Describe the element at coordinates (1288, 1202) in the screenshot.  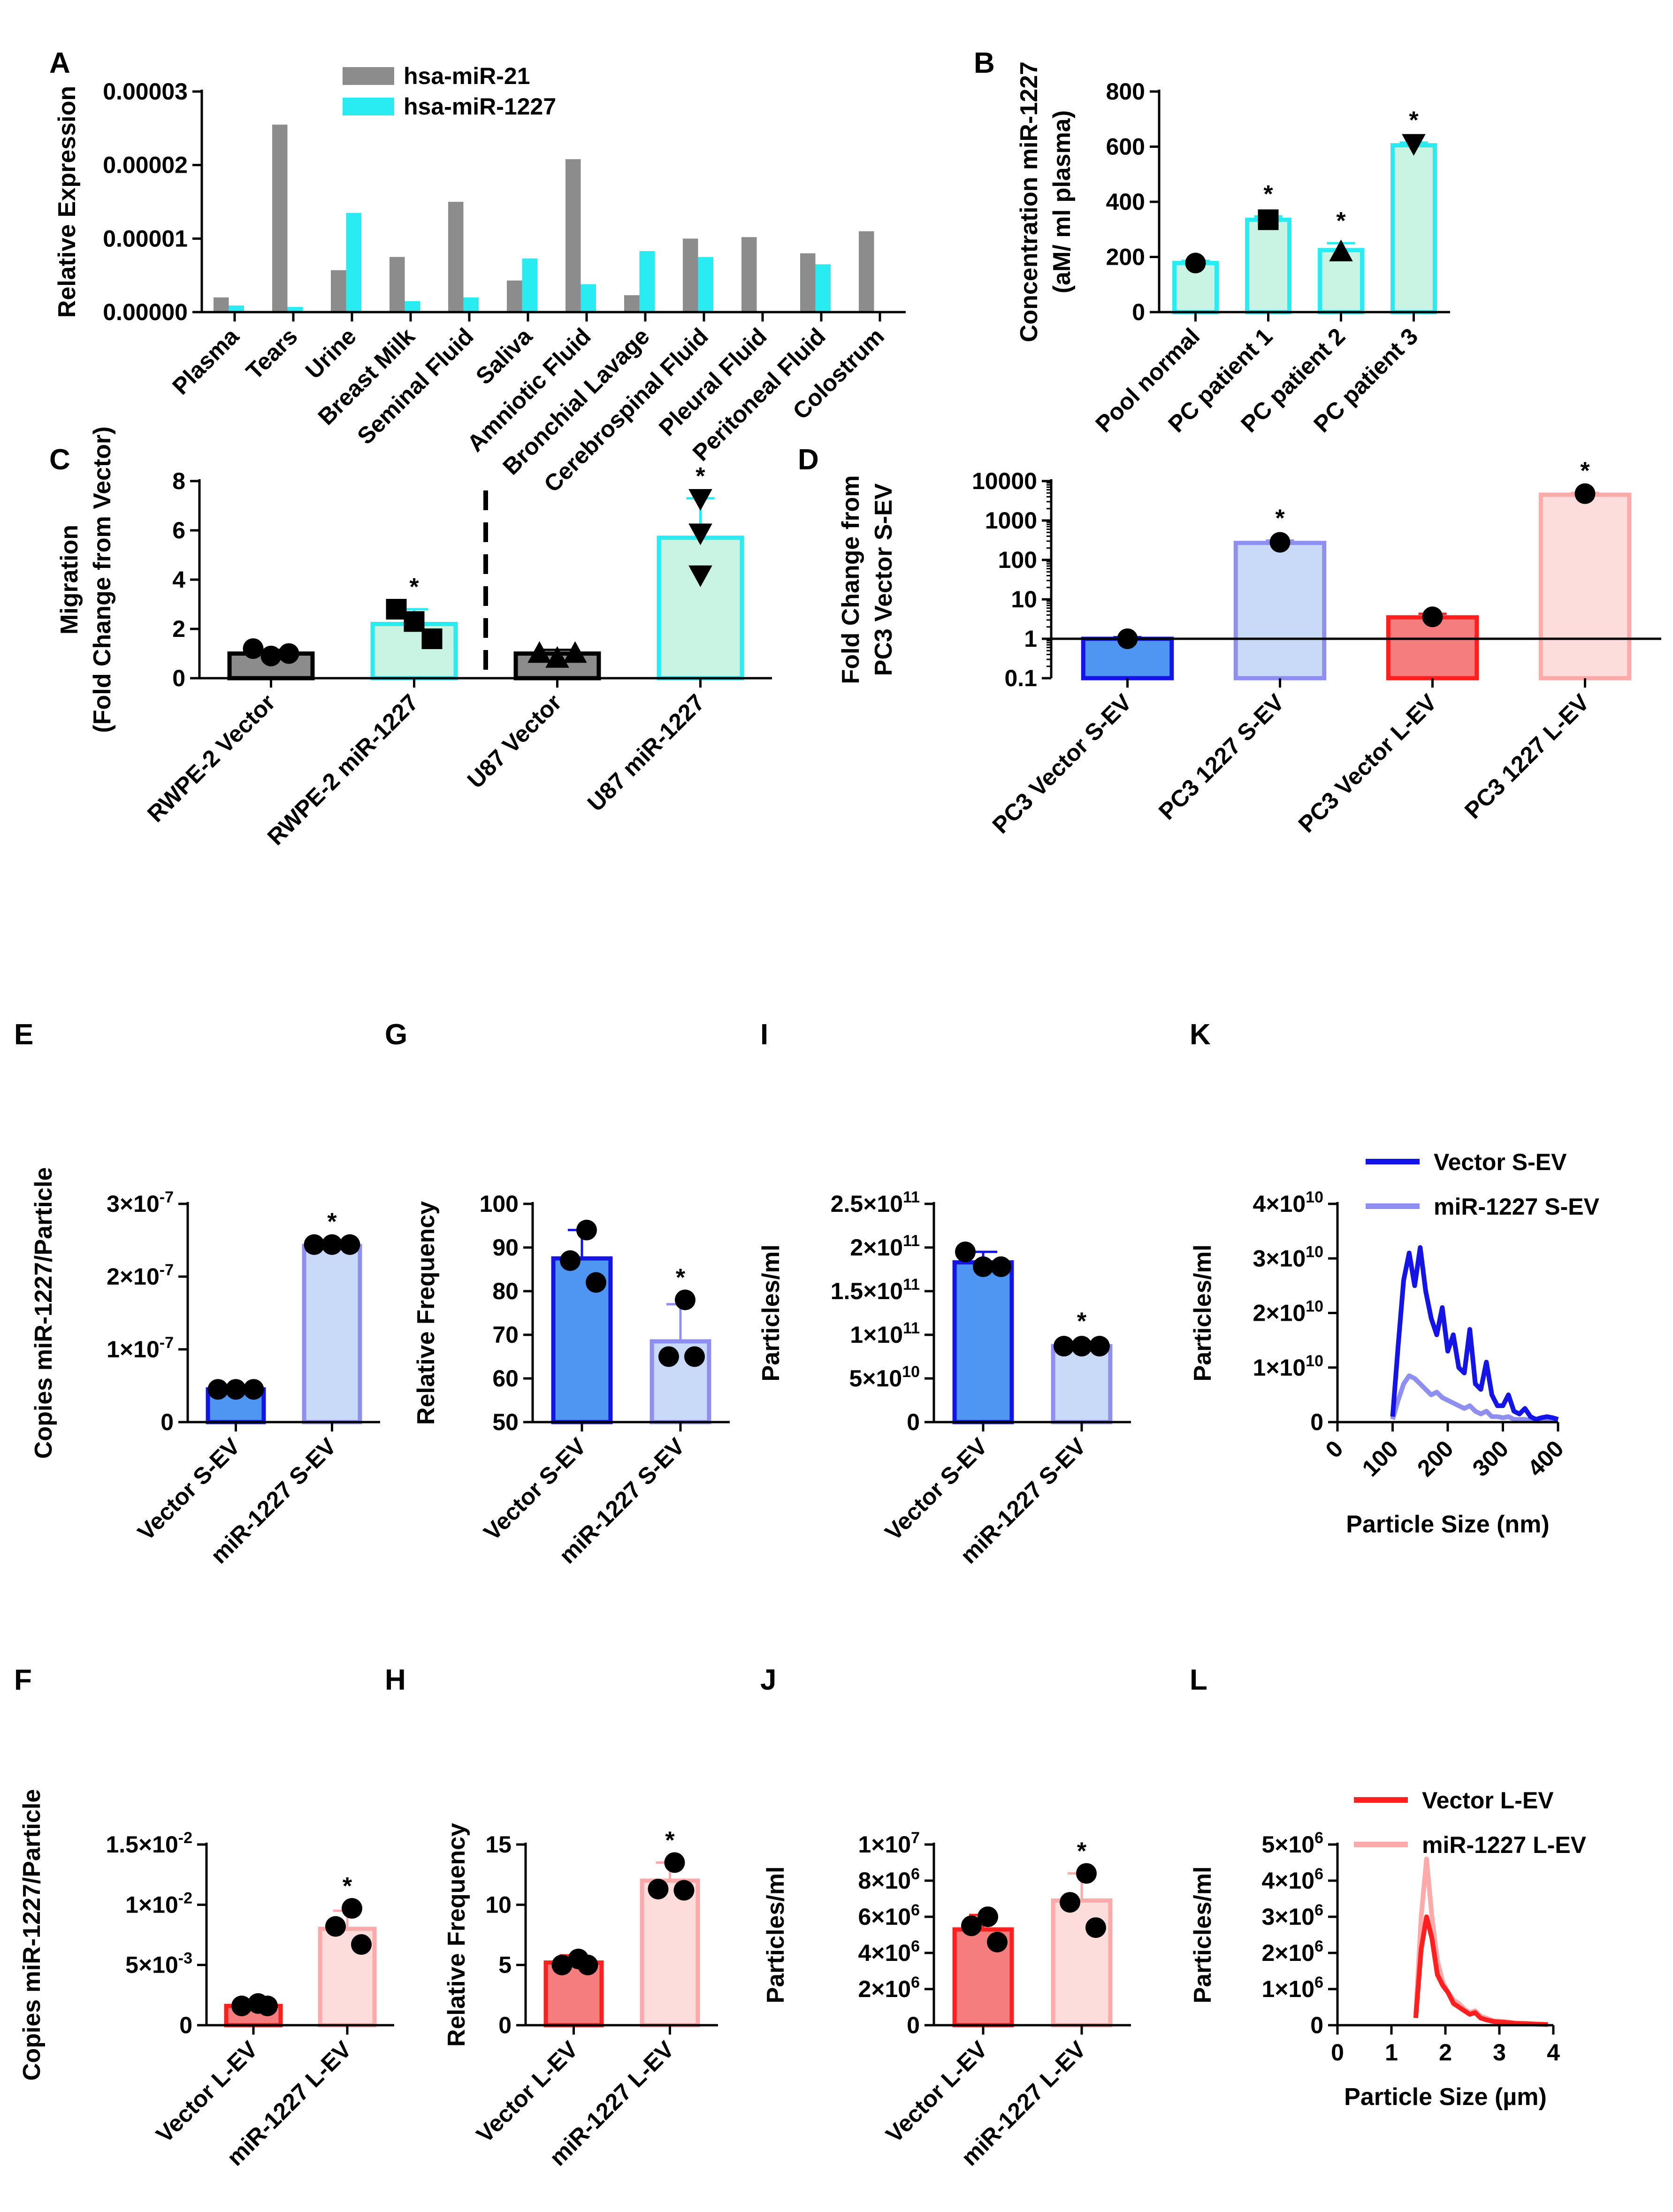
I see `y-tick-label-K-4: 4×10¹⁰` at that location.